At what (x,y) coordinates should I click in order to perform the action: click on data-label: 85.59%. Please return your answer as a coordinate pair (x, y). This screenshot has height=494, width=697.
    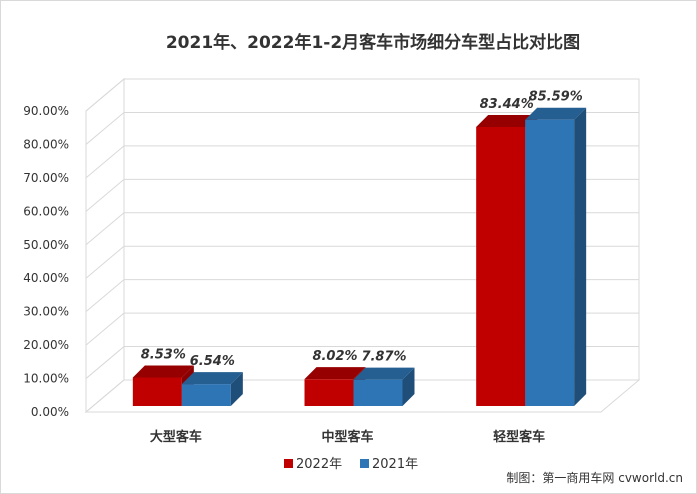
    Looking at the image, I should click on (556, 97).